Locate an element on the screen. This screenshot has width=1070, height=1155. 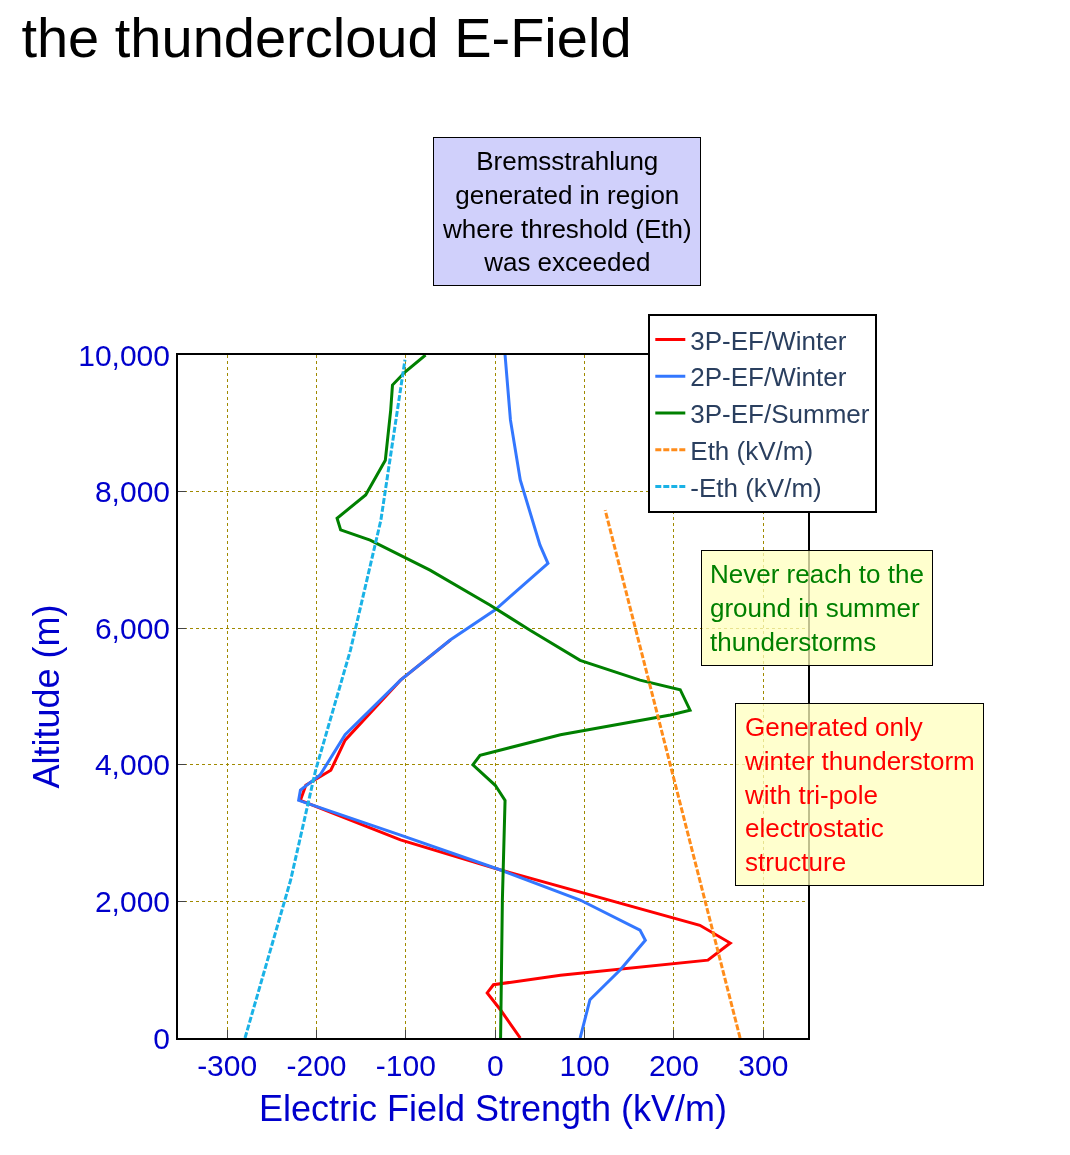
x-tick-label: 100 is located at coordinates (584, 1065).